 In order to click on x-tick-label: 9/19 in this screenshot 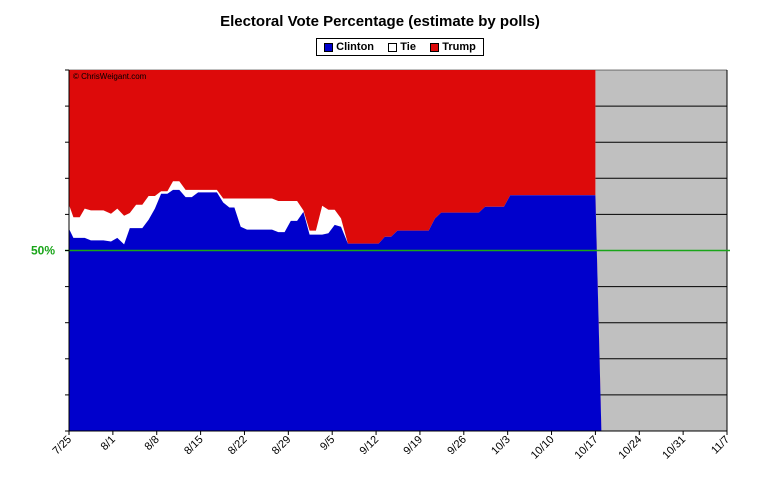, I will do `click(413, 446)`.